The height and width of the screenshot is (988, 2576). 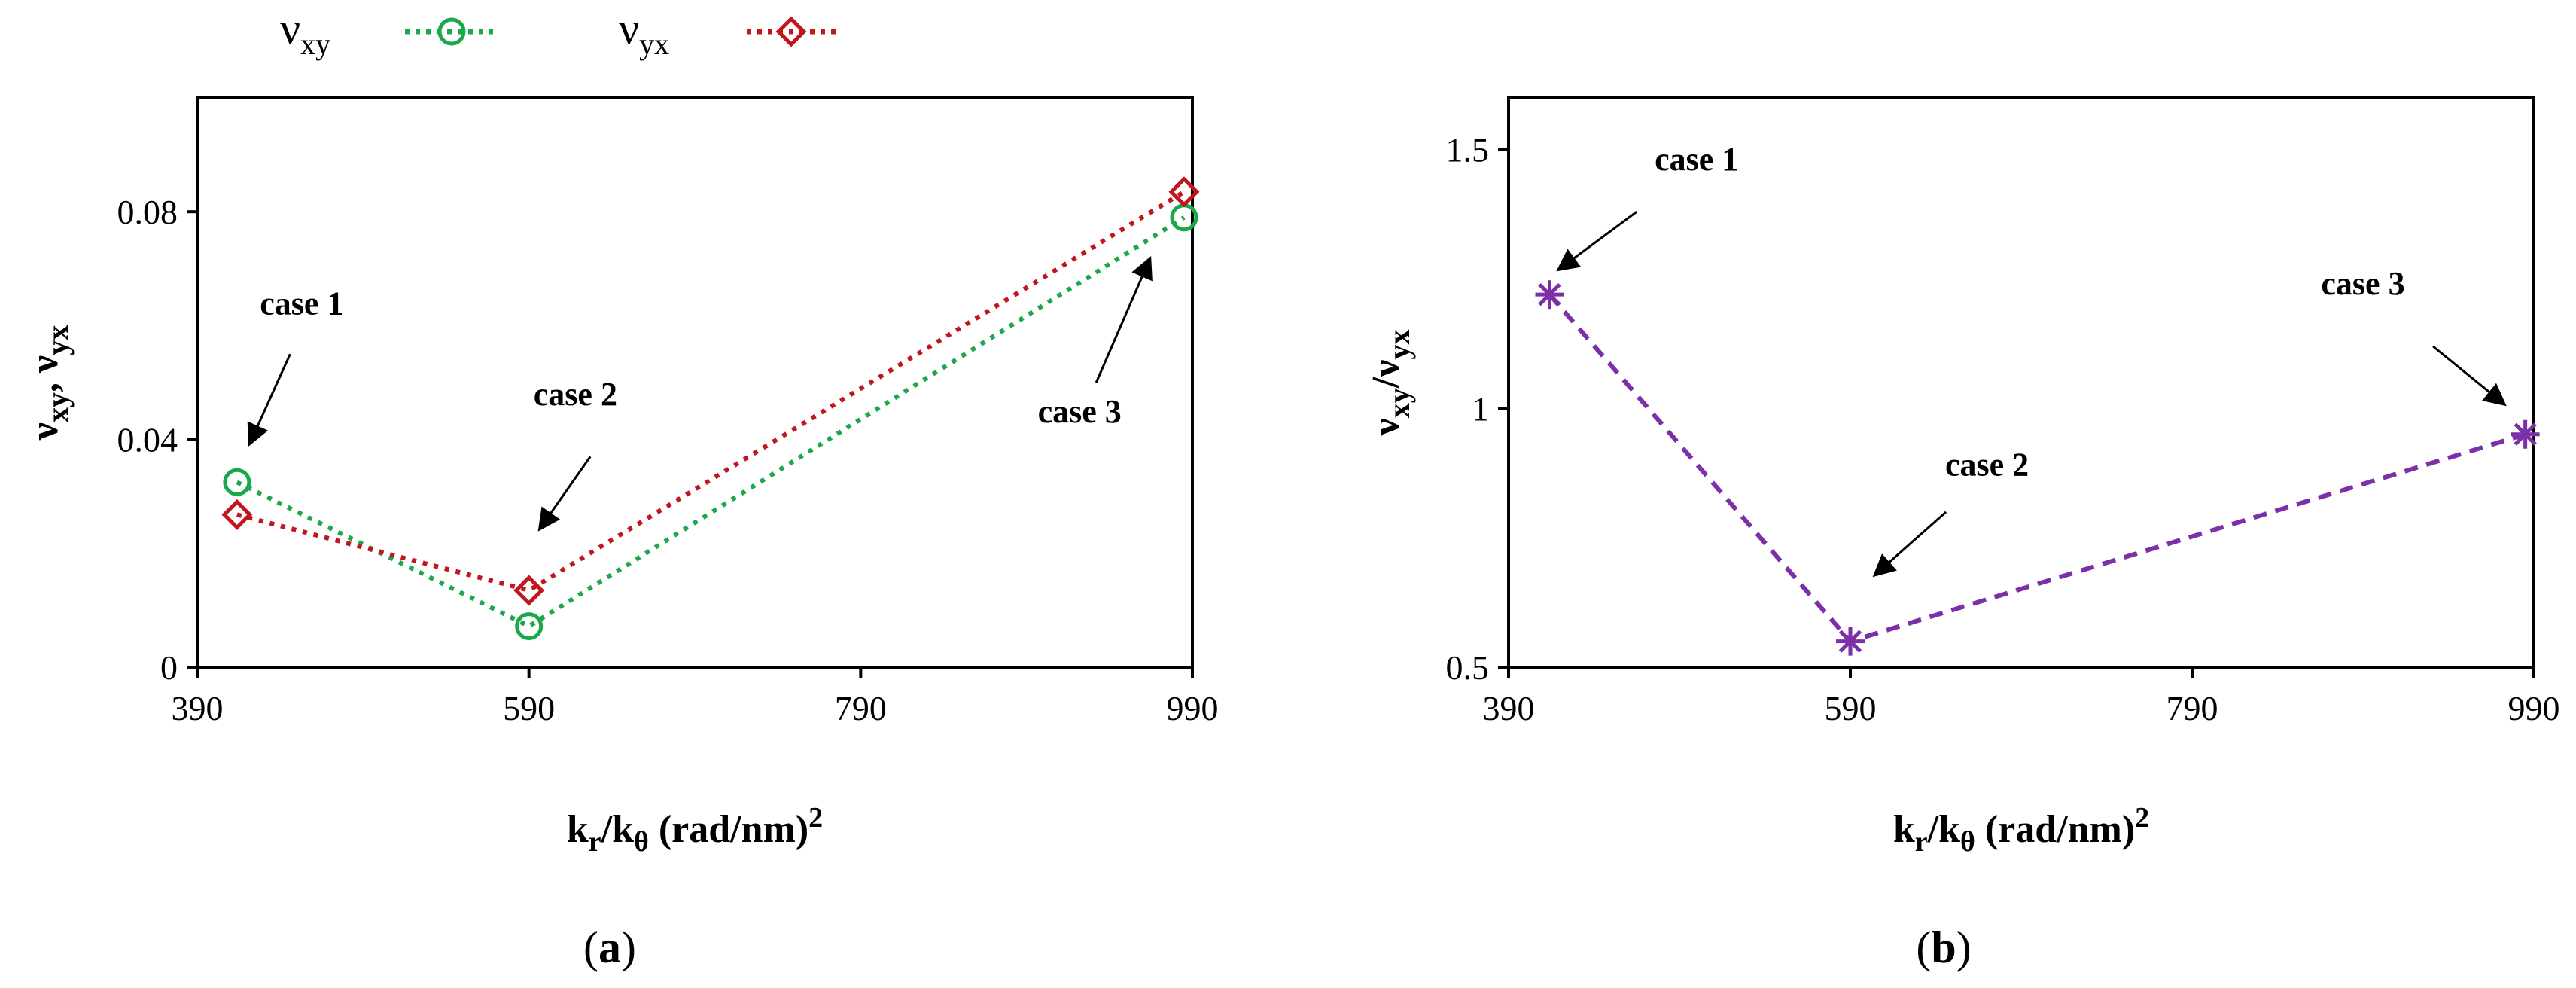 What do you see at coordinates (169, 667) in the screenshot?
I see `y-tick-label: 0` at bounding box center [169, 667].